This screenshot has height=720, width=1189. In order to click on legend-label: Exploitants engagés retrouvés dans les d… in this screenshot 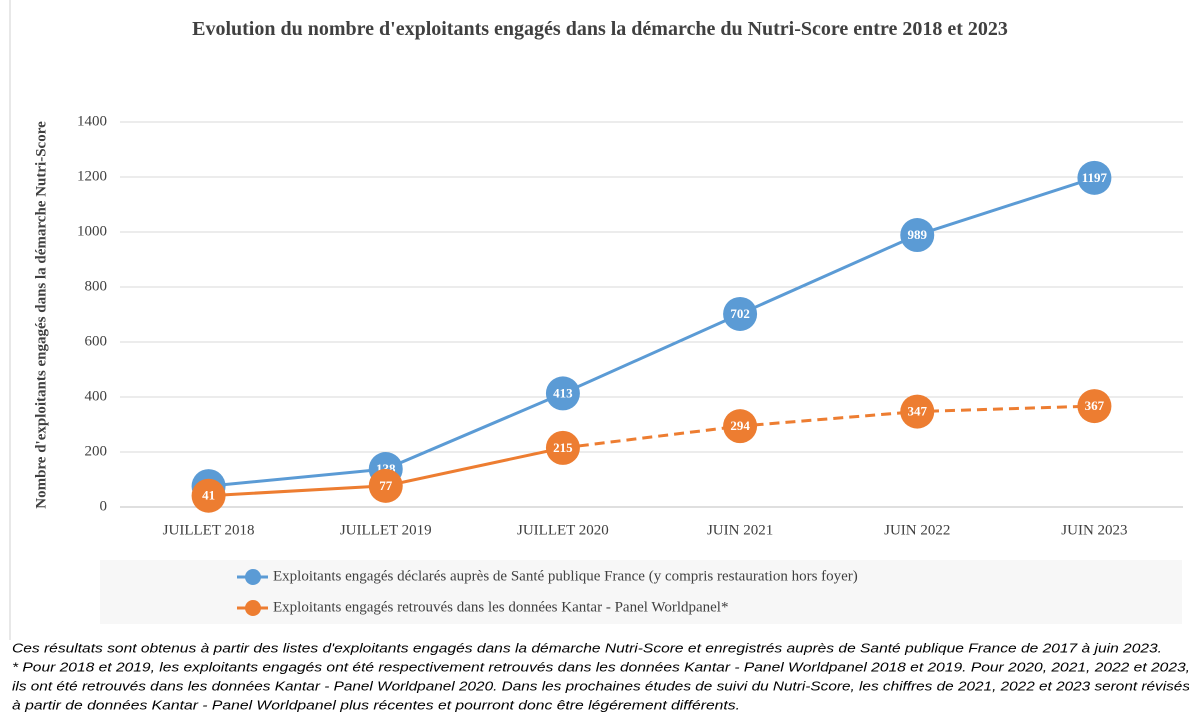, I will do `click(500, 607)`.